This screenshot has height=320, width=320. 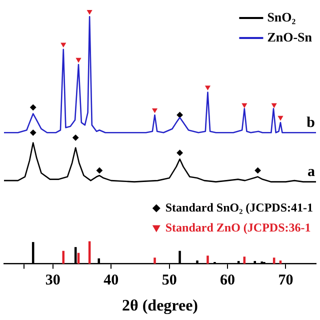 What do you see at coordinates (310, 123) in the screenshot?
I see `annotation: b` at bounding box center [310, 123].